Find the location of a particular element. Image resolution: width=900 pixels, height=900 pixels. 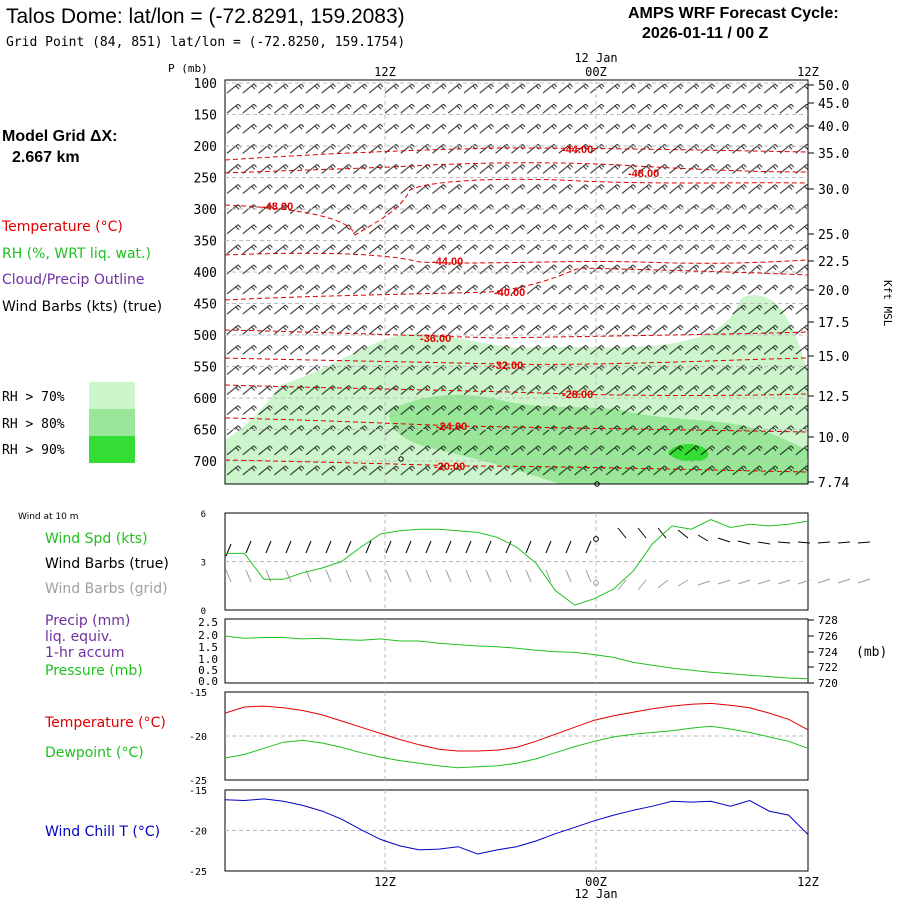

wind-speed-line is located at coordinates (517, 562).